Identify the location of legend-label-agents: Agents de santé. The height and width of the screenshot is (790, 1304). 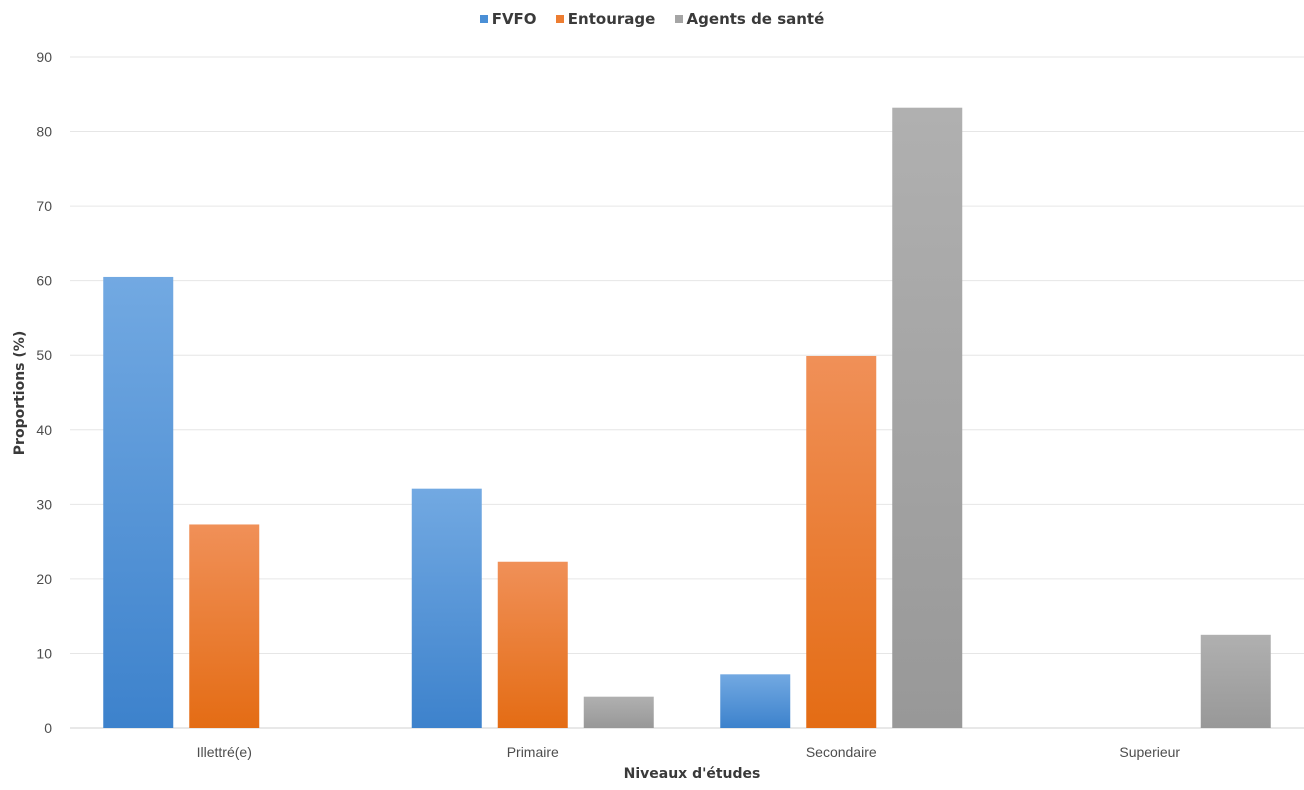
(755, 19).